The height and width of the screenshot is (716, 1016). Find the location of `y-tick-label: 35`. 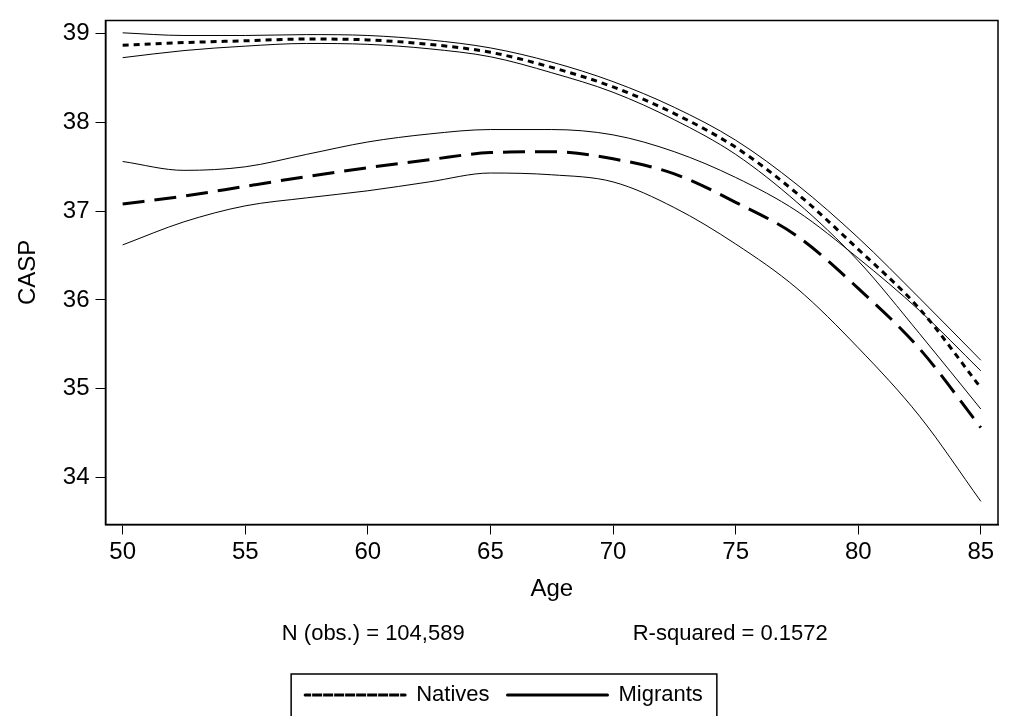

y-tick-label: 35 is located at coordinates (76, 387).